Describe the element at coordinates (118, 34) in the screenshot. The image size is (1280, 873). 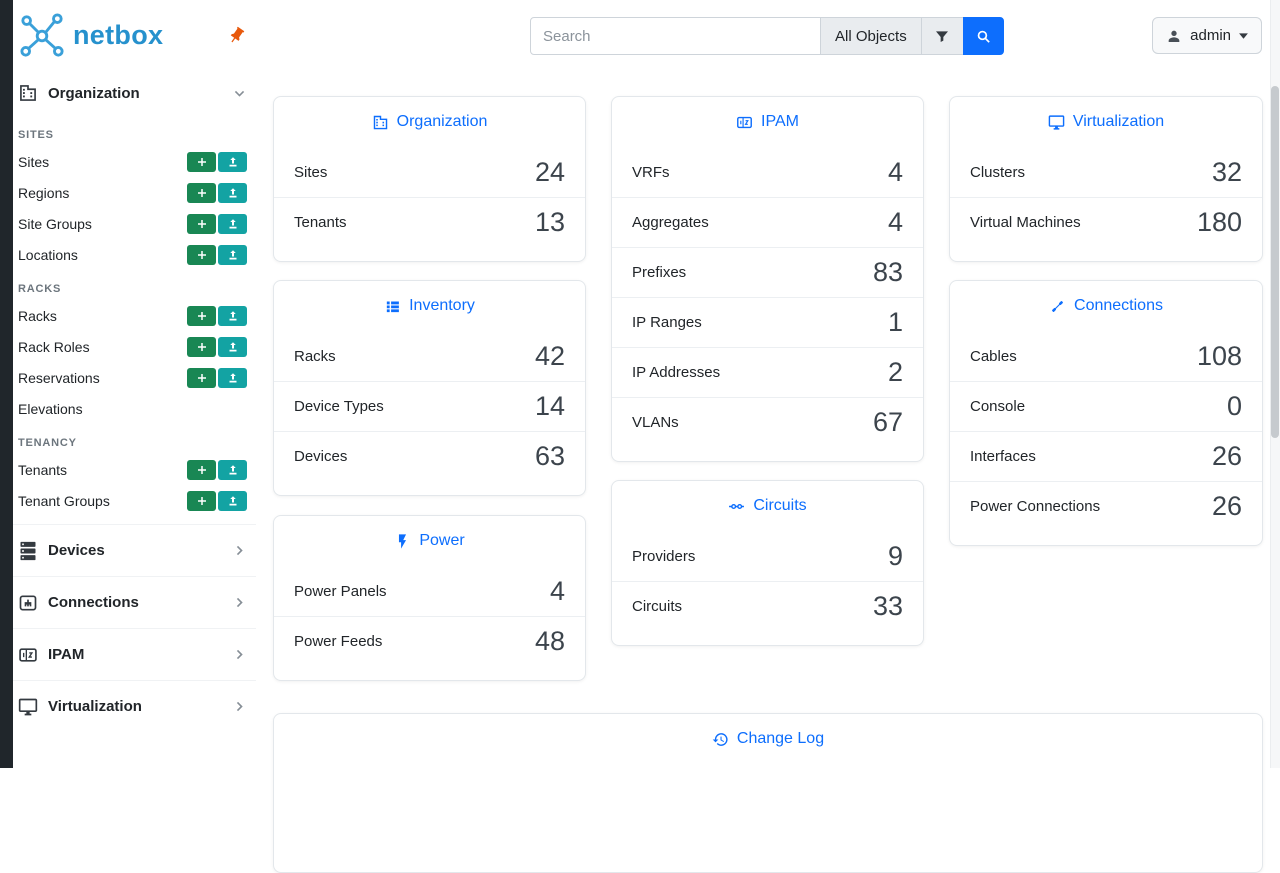
I see `netbox-logo-text: netbox` at that location.